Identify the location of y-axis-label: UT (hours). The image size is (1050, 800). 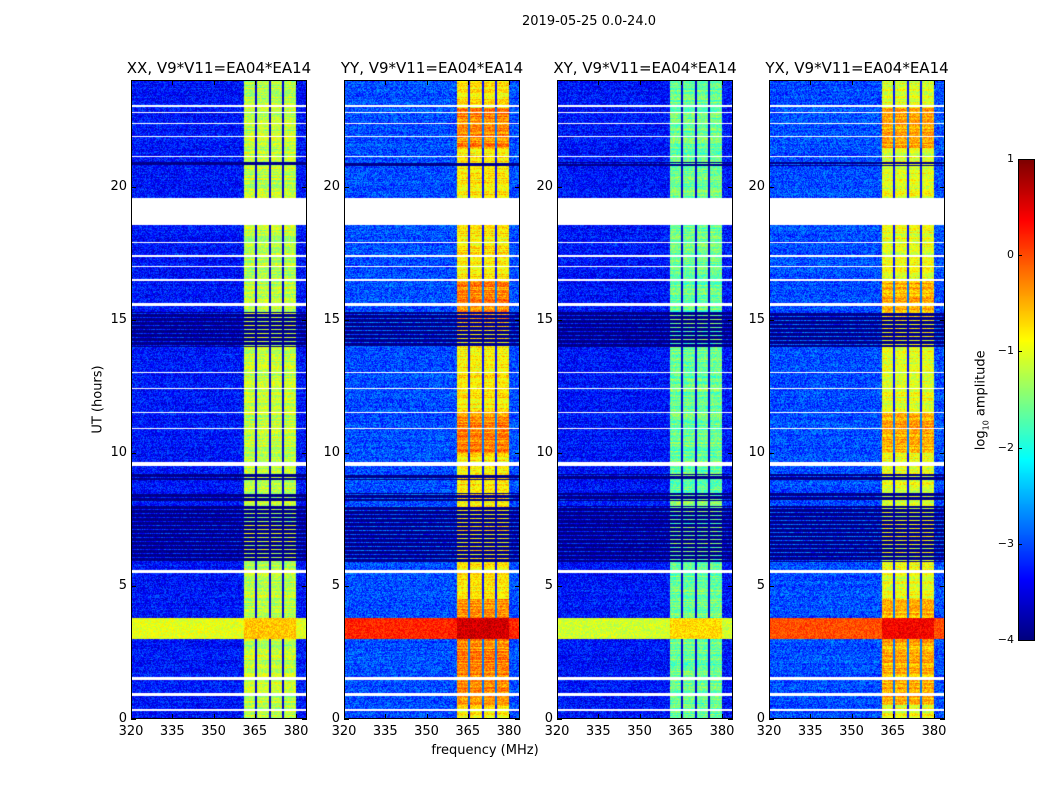
(98, 399).